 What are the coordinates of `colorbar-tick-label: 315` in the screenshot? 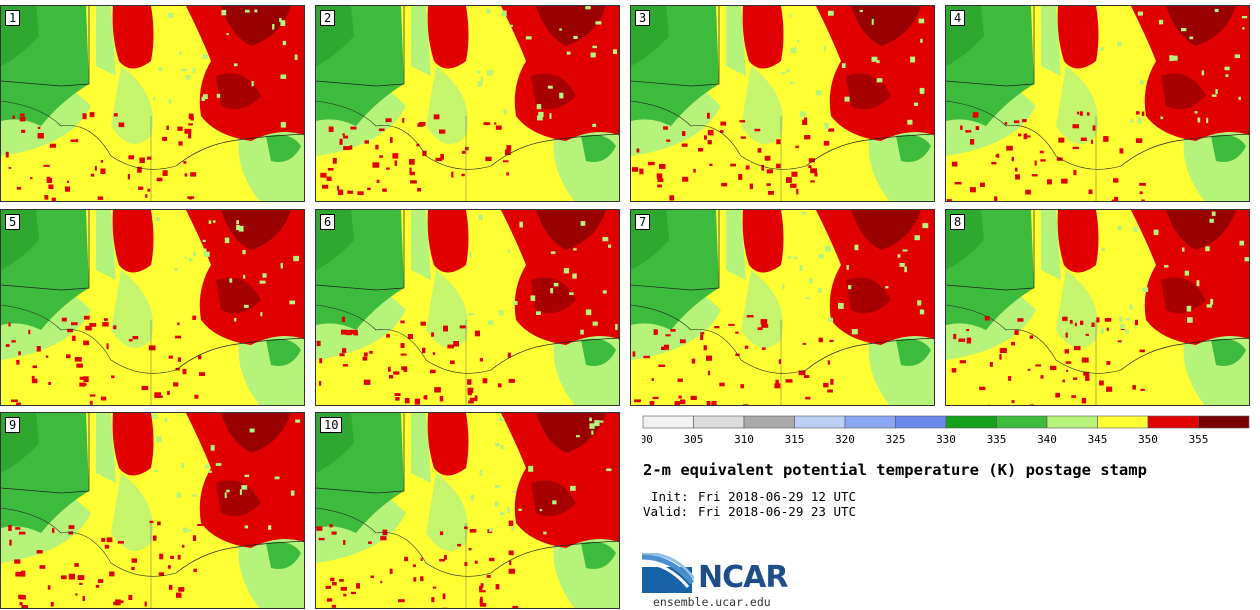 It's located at (795, 439).